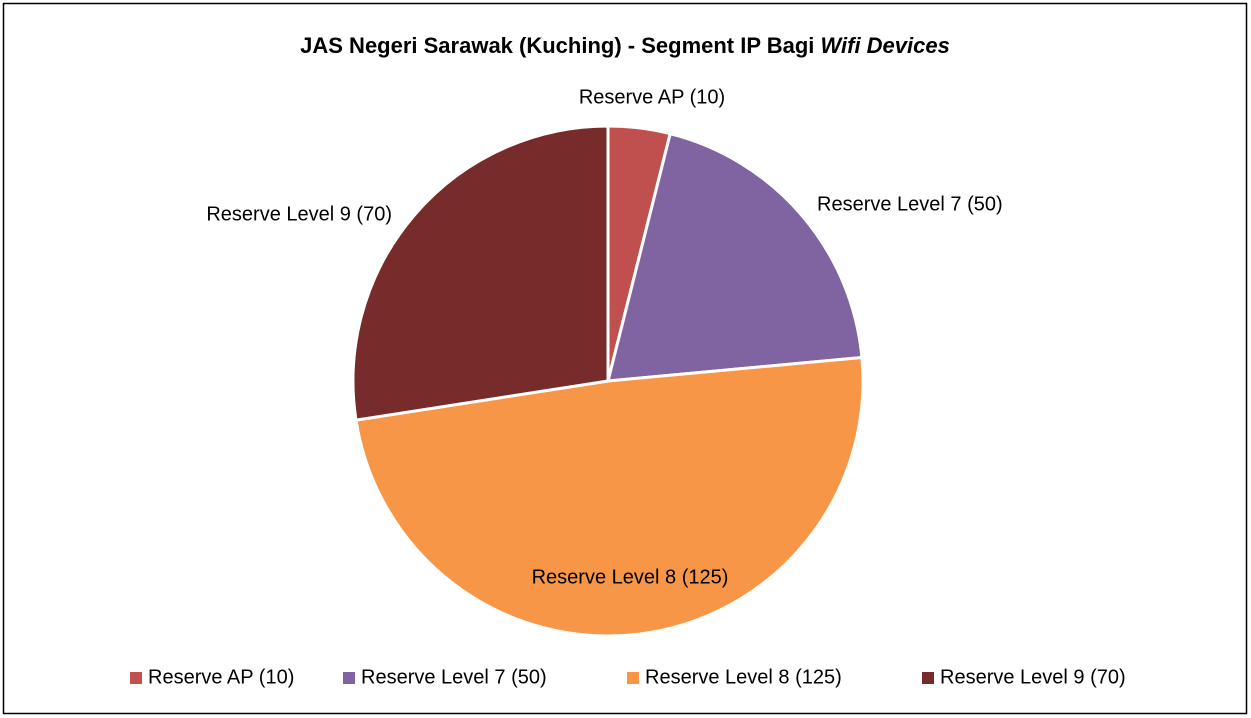 The width and height of the screenshot is (1251, 718). Describe the element at coordinates (221, 677) in the screenshot. I see `legend-label: Reserve AP (10)` at that location.